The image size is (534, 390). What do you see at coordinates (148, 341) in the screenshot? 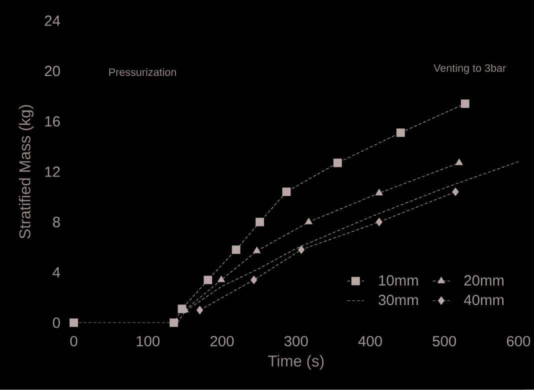
I see `x-tick-label: 100` at bounding box center [148, 341].